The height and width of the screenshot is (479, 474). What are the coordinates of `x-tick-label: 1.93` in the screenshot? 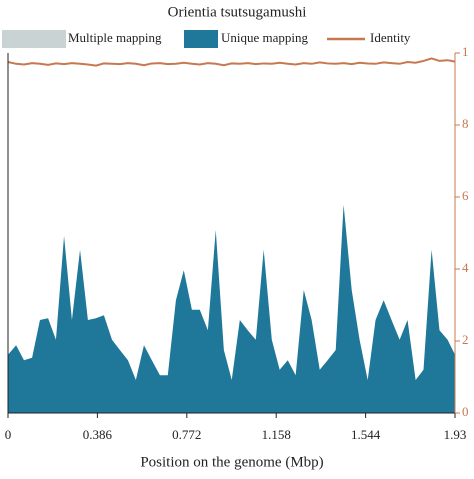 It's located at (455, 434).